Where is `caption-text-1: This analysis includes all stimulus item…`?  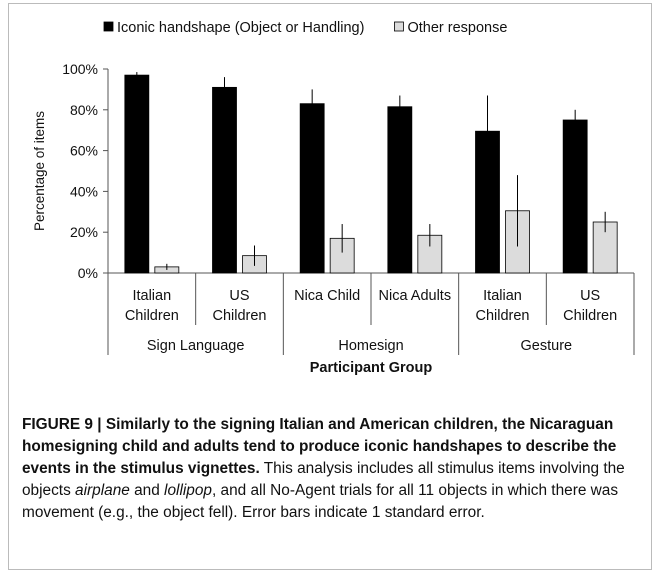 caption-text-1: This analysis includes all stimulus item… is located at coordinates (323, 479).